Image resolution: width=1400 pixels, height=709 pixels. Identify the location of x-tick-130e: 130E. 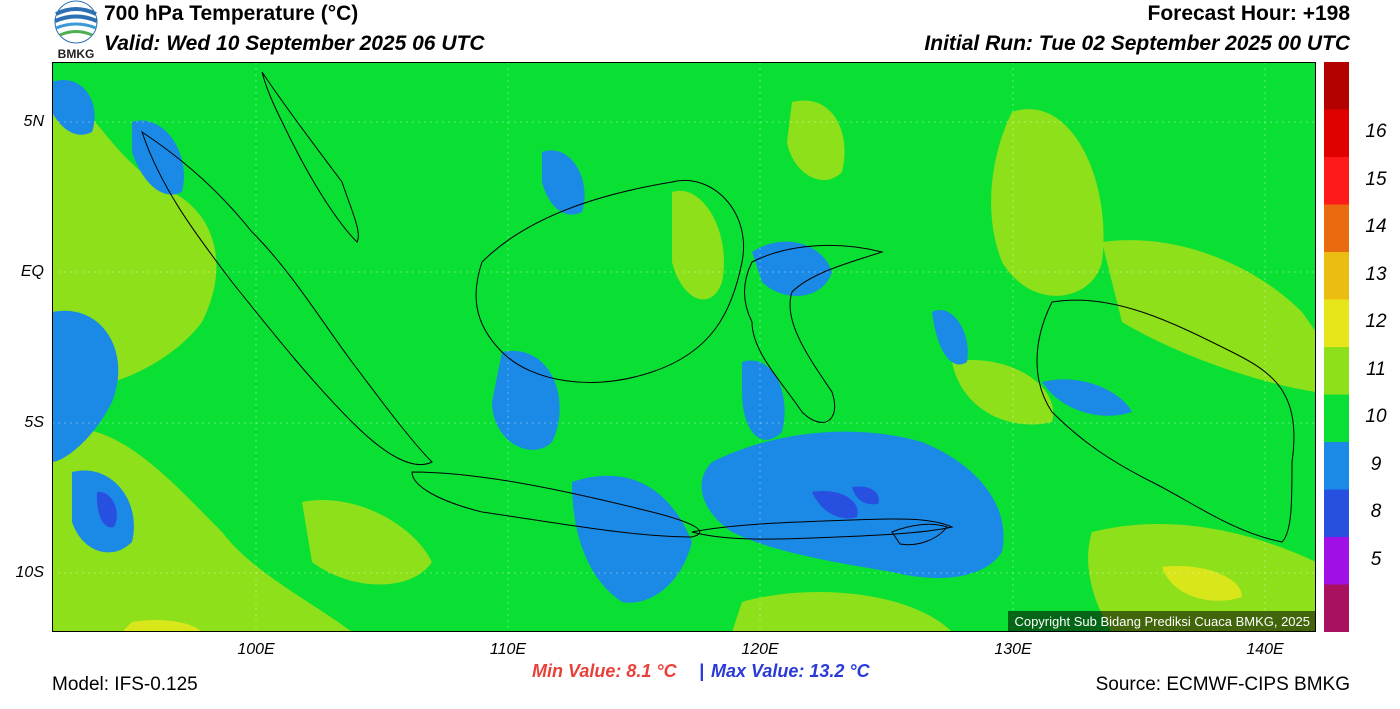
(1013, 649).